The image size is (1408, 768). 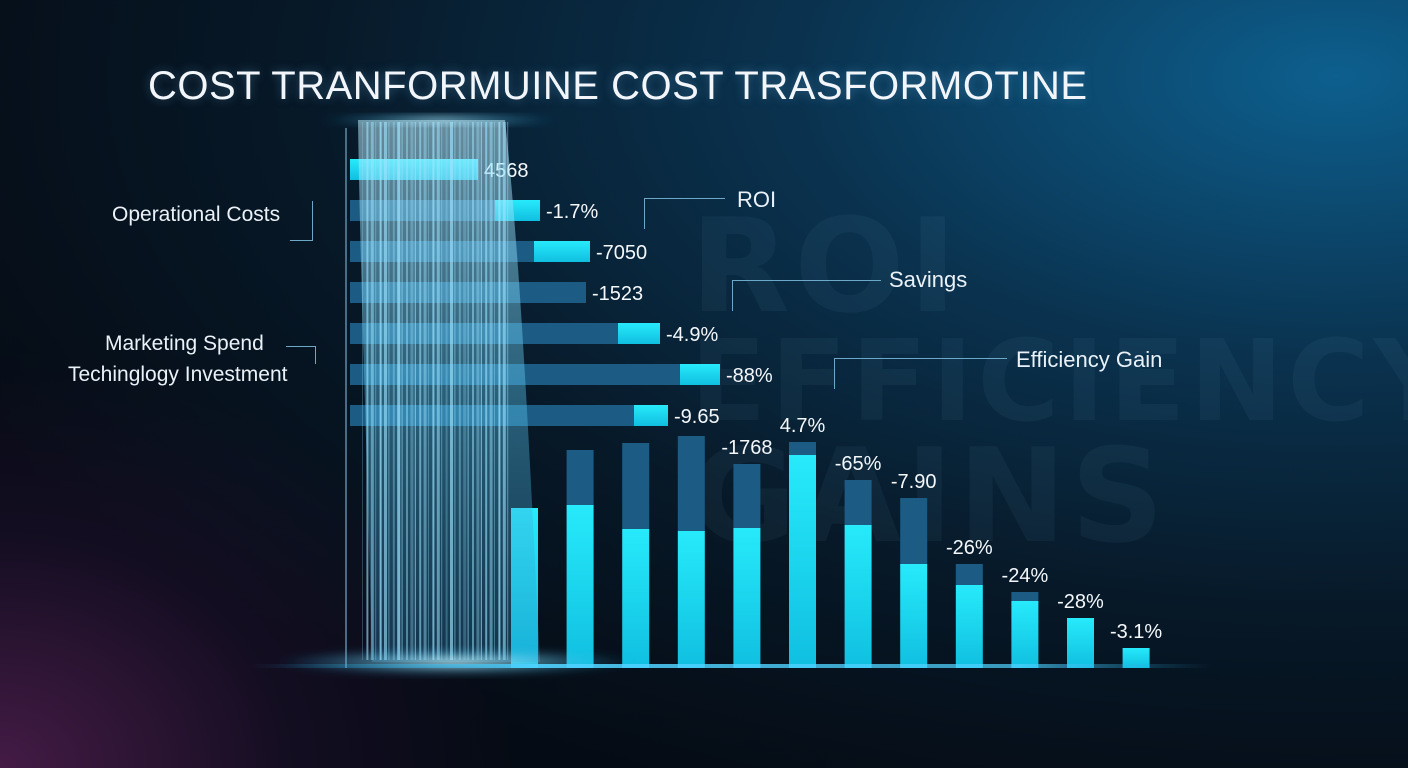 What do you see at coordinates (301, 346) in the screenshot?
I see `bracket-marketing-spend` at bounding box center [301, 346].